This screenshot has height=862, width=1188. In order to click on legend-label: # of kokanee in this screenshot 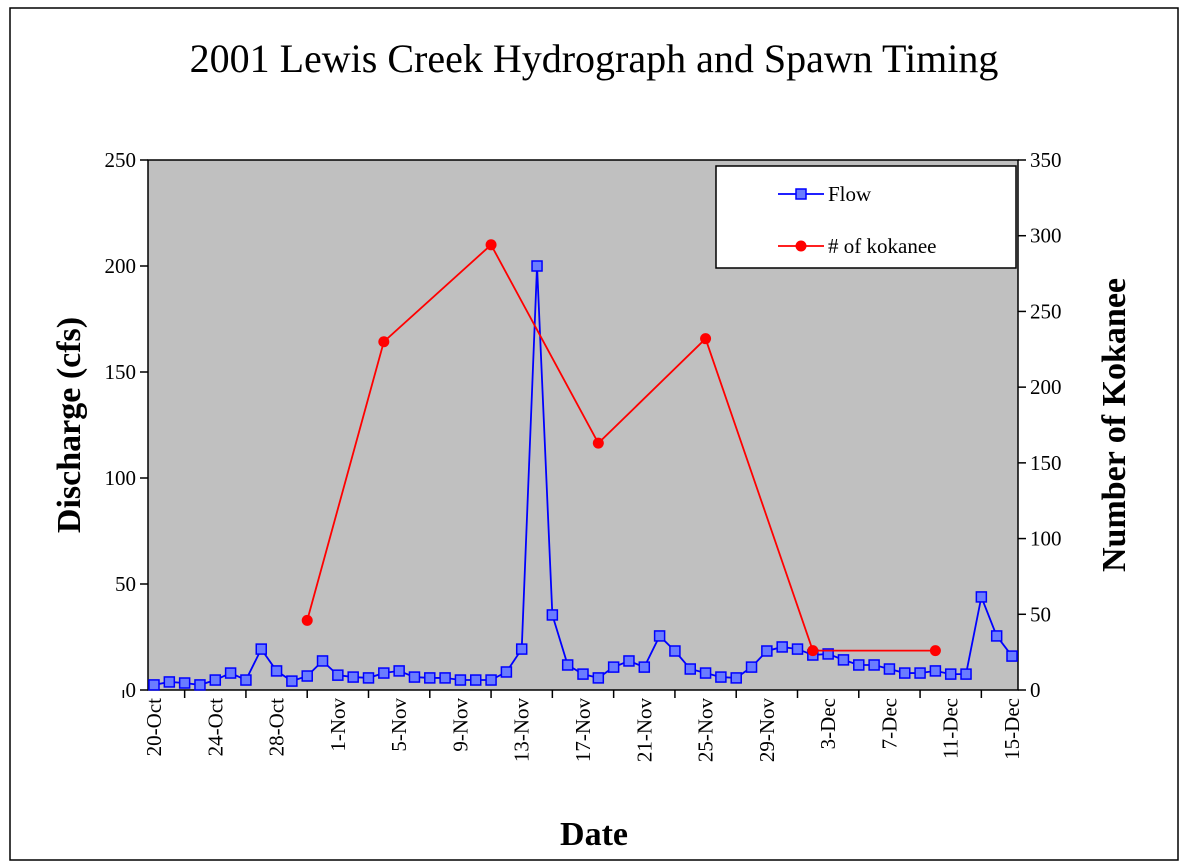, I will do `click(882, 246)`.